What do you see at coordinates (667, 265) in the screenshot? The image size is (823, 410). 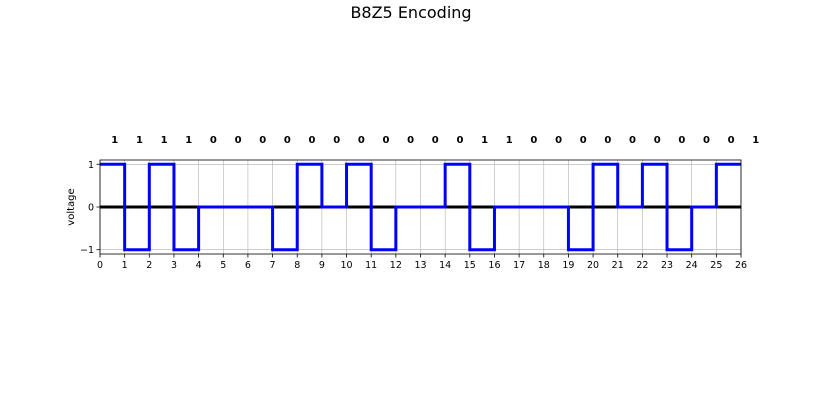 I see `x-tick-label: 23` at bounding box center [667, 265].